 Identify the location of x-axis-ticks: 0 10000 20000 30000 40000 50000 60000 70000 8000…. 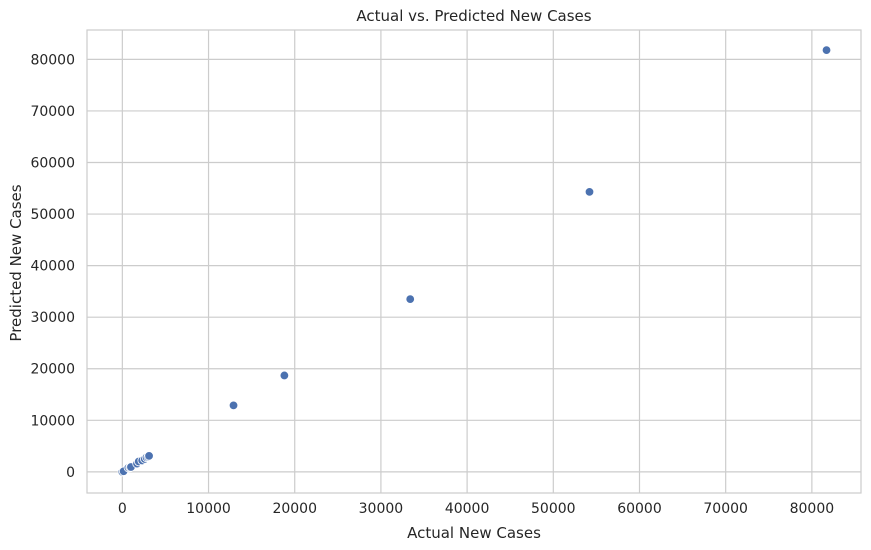
(476, 509).